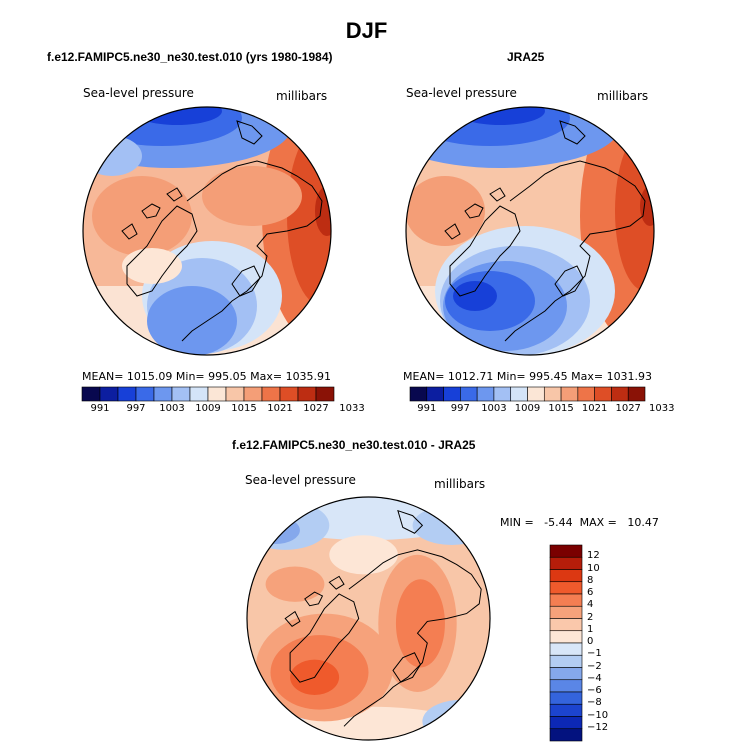 The height and width of the screenshot is (747, 733). What do you see at coordinates (542, 410) in the screenshot?
I see `panel-2-colorbar-ticks: 991 997 1003 1009 1015 1021 1027 1033` at bounding box center [542, 410].